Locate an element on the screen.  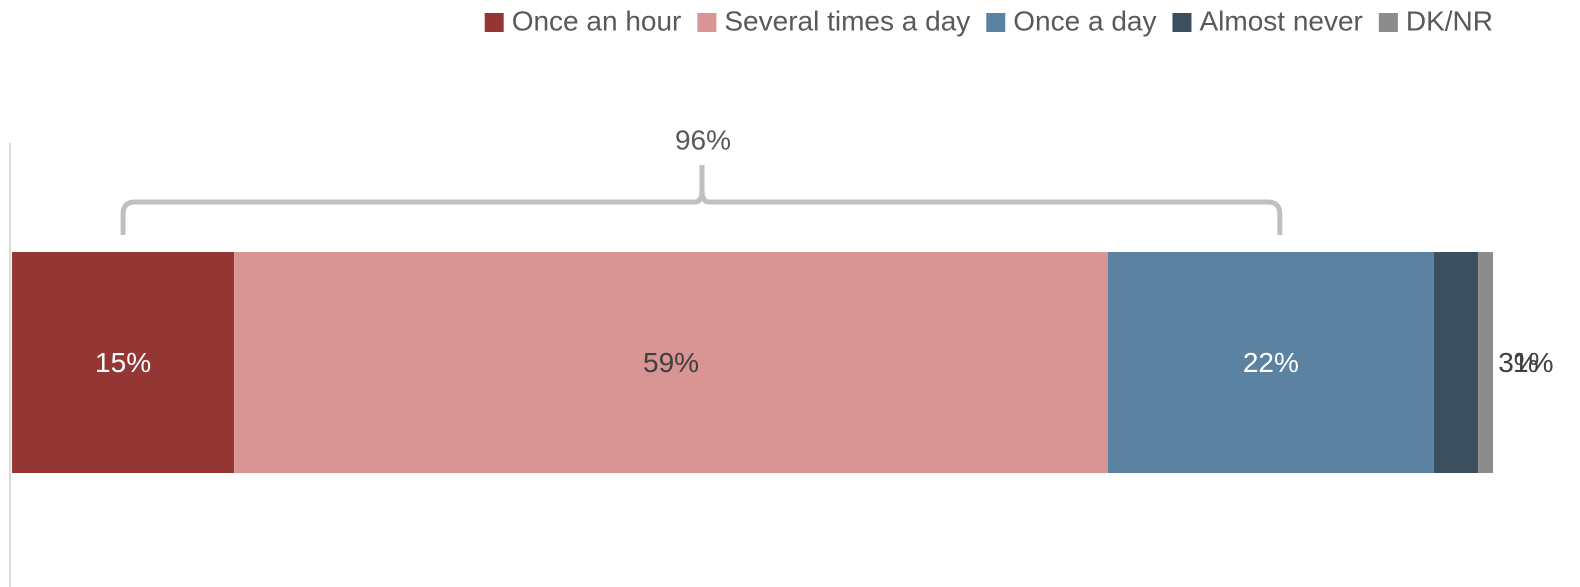
value-label: 59% is located at coordinates (671, 362).